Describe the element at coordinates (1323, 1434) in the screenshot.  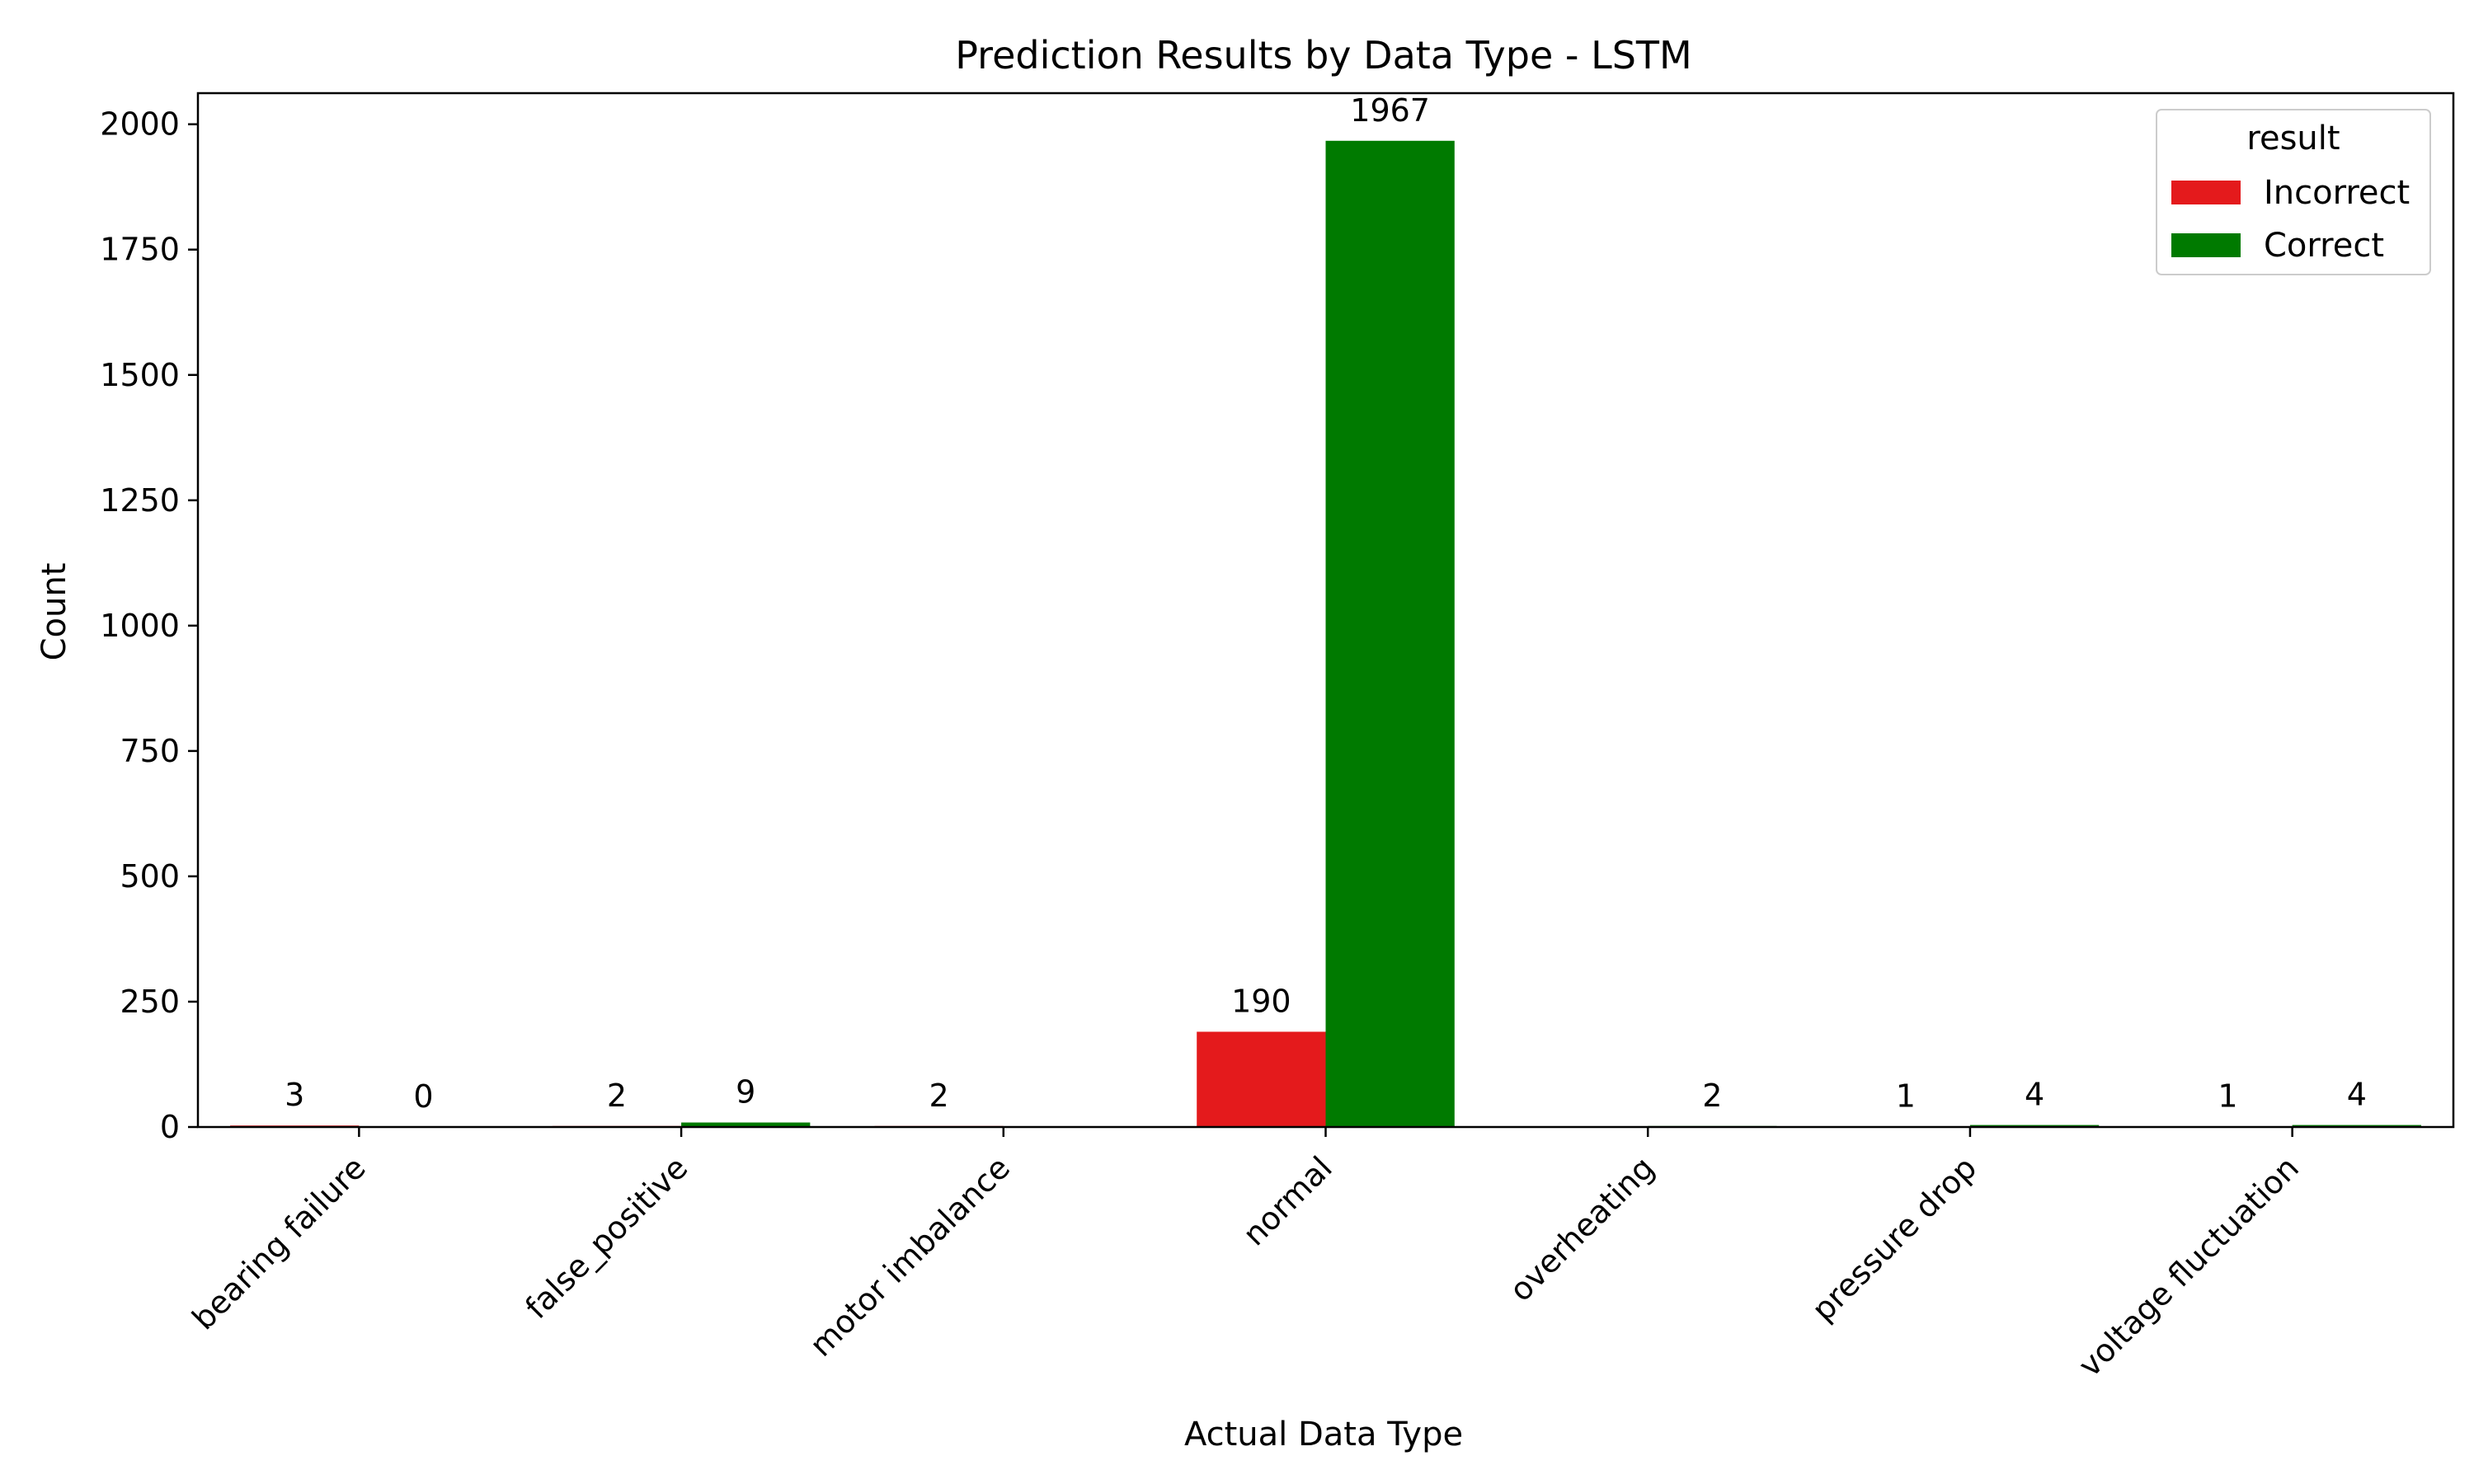
I see `x-axis-label: Actual Data Type` at that location.